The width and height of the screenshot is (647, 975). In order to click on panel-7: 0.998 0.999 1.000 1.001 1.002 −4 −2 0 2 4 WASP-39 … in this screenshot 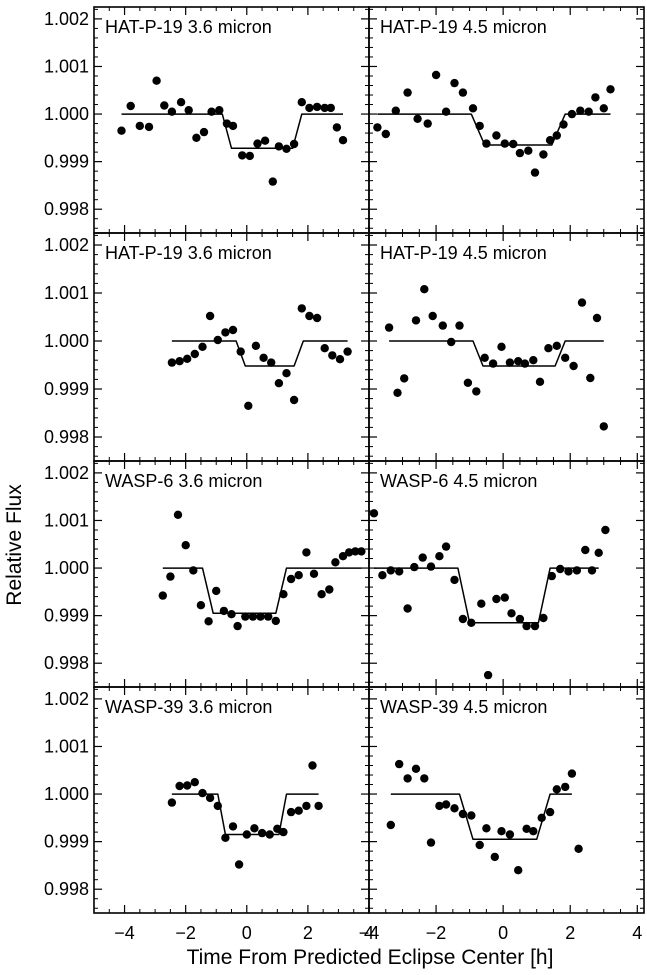, I will do `click(209, 814)`.